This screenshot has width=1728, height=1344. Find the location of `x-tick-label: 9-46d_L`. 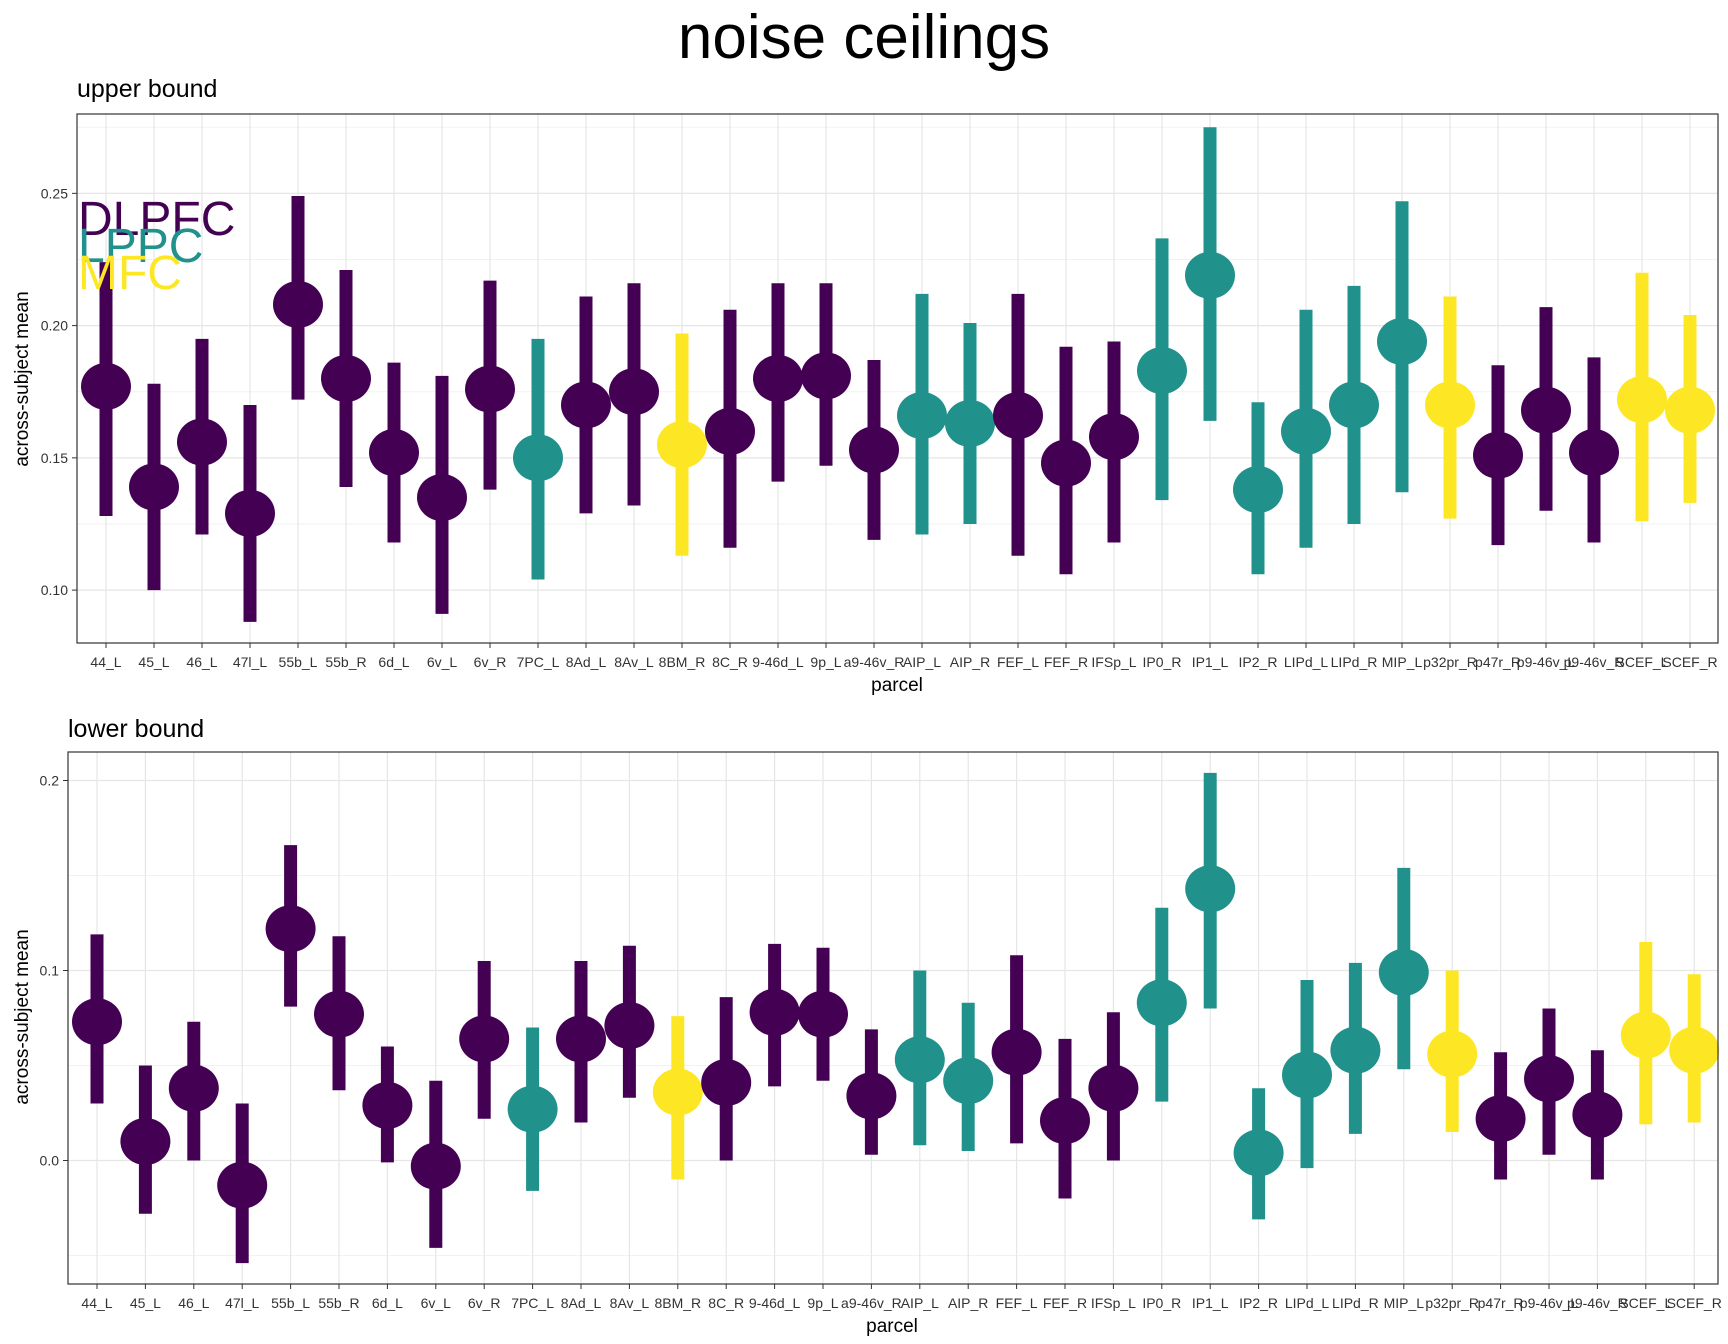

x-tick-label: 9-46d_L is located at coordinates (775, 1303).